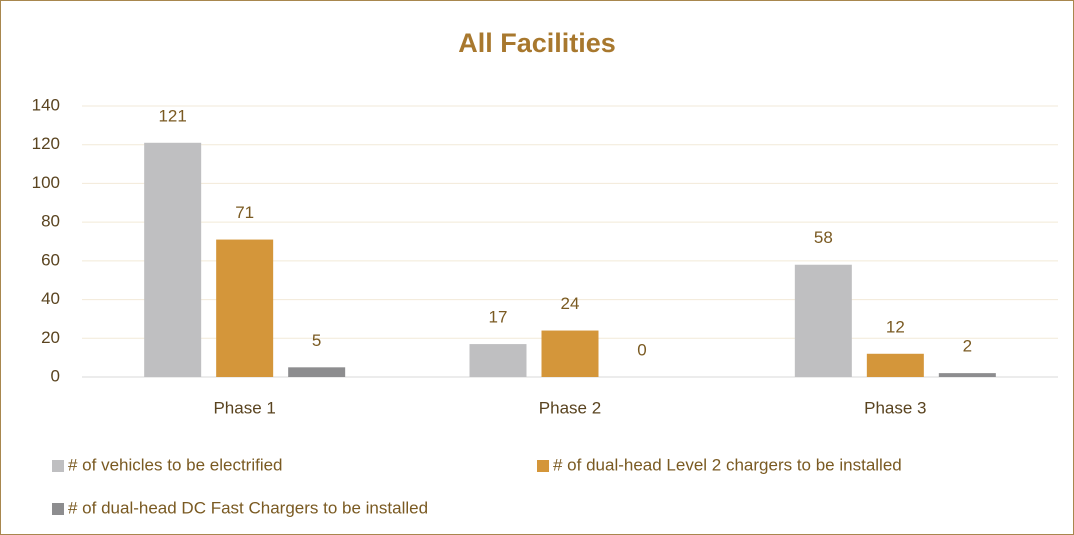  What do you see at coordinates (570, 407) in the screenshot?
I see `x-tick-label: Phase 2` at bounding box center [570, 407].